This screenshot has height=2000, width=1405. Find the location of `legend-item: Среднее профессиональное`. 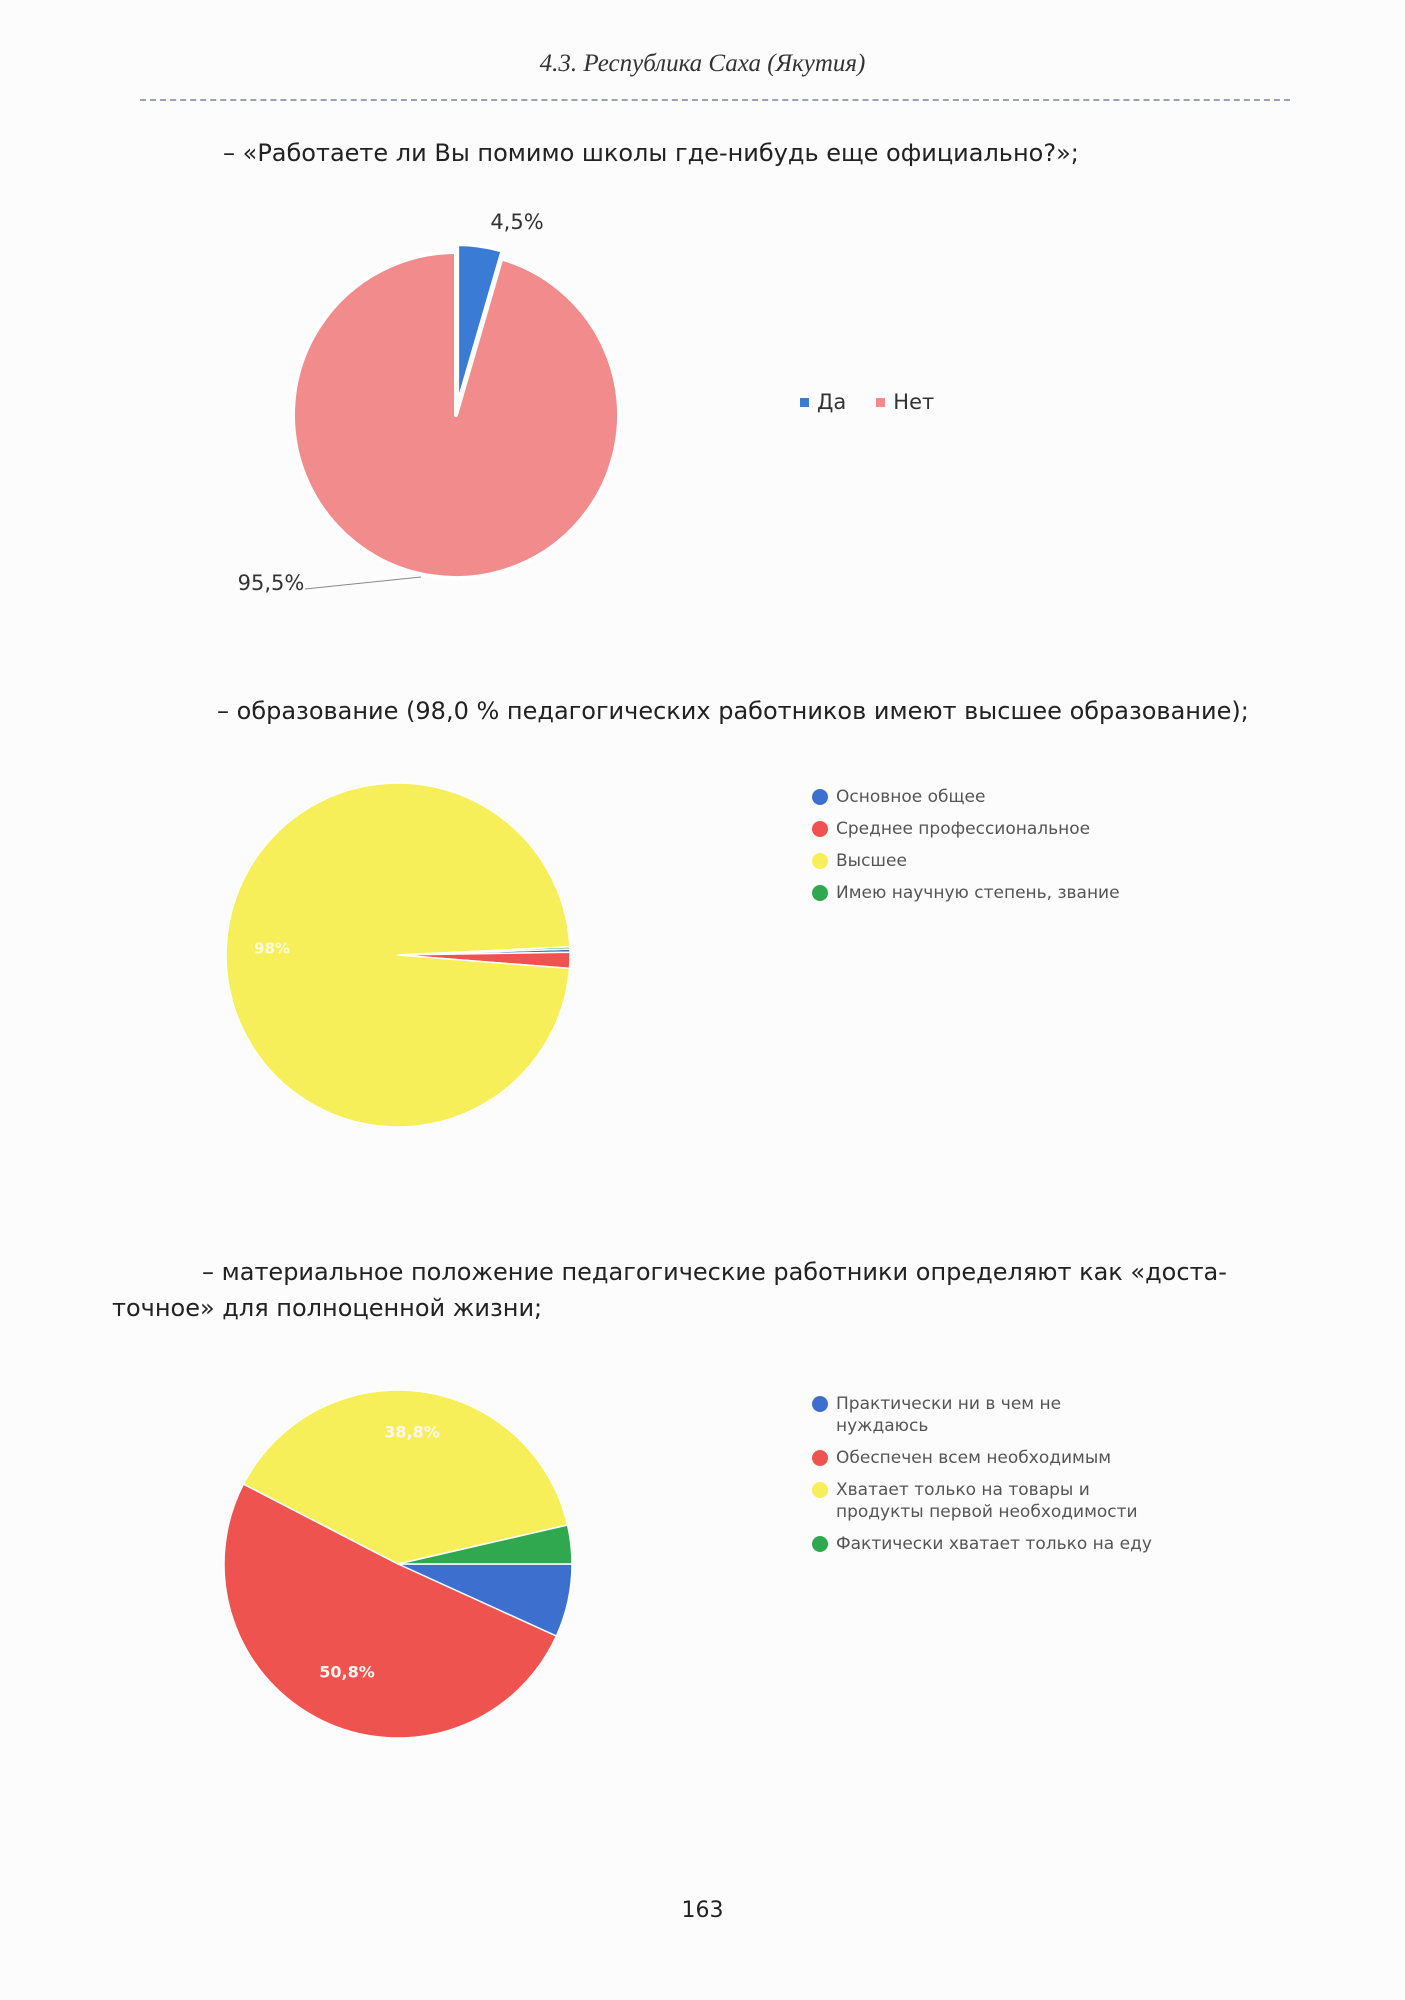

legend-item: Среднее профессиональное is located at coordinates (982, 829).